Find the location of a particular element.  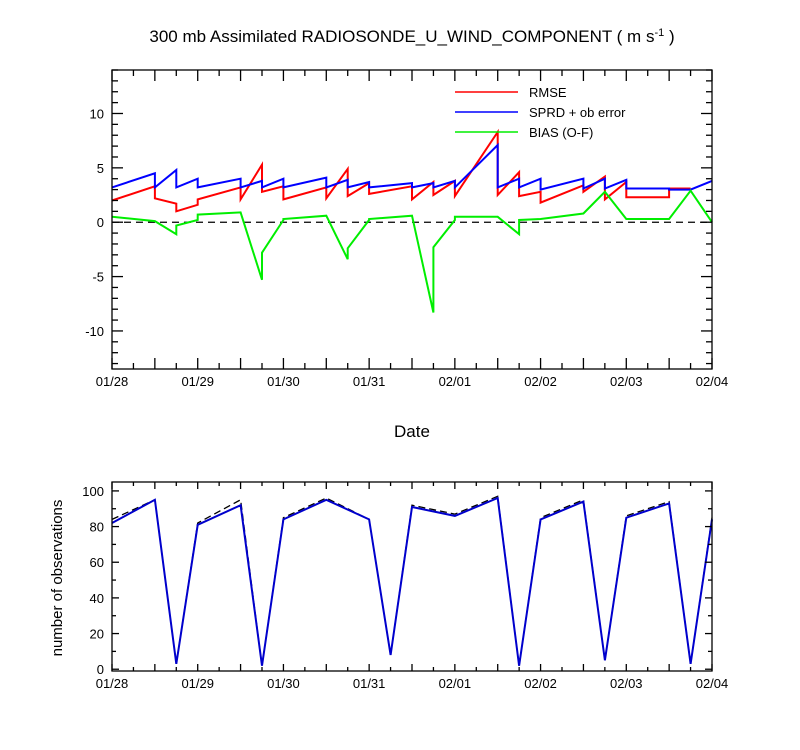

series-line-sprd-ob-error is located at coordinates (412, 166).